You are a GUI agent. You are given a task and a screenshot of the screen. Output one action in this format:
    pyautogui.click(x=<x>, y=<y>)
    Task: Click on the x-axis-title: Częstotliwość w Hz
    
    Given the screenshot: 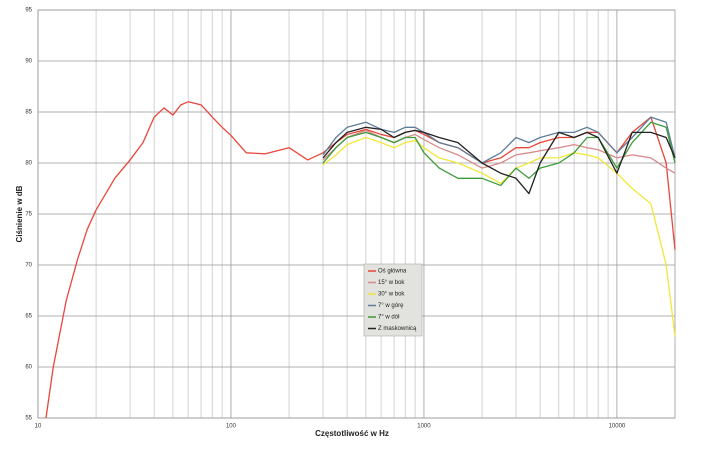 What is the action you would take?
    pyautogui.click(x=352, y=433)
    